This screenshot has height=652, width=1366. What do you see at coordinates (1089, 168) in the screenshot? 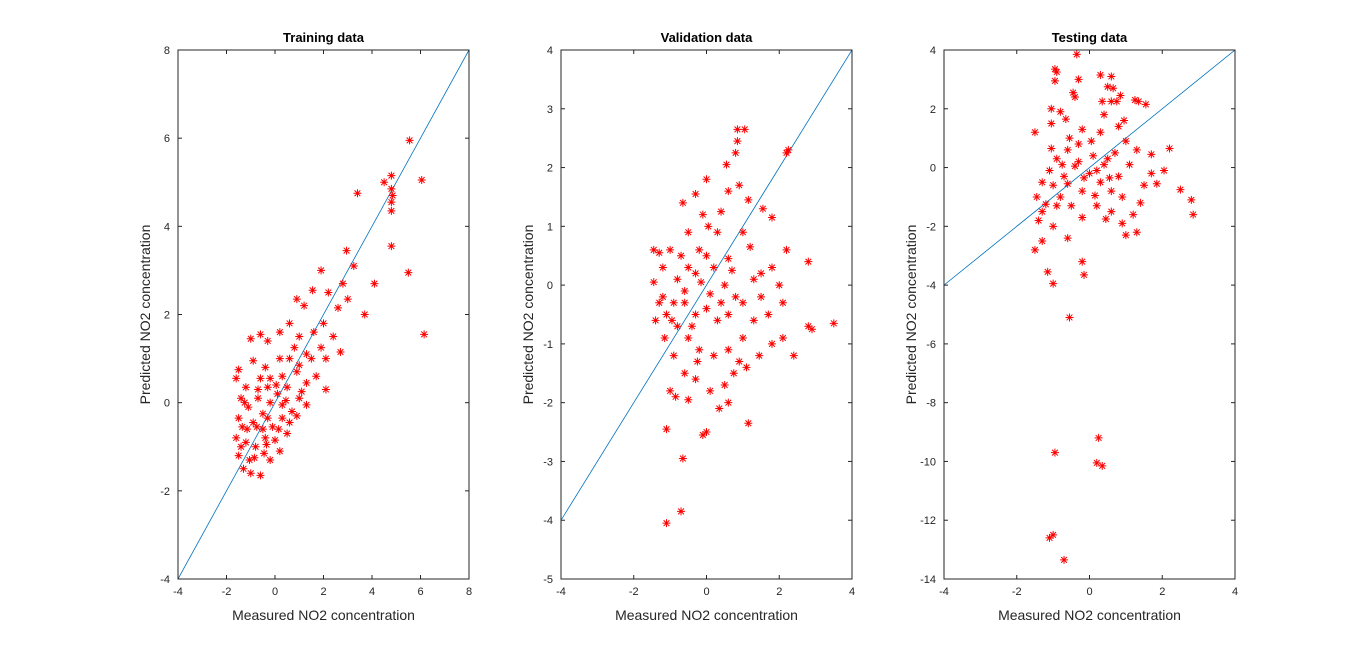
I see `reference-line` at bounding box center [1089, 168].